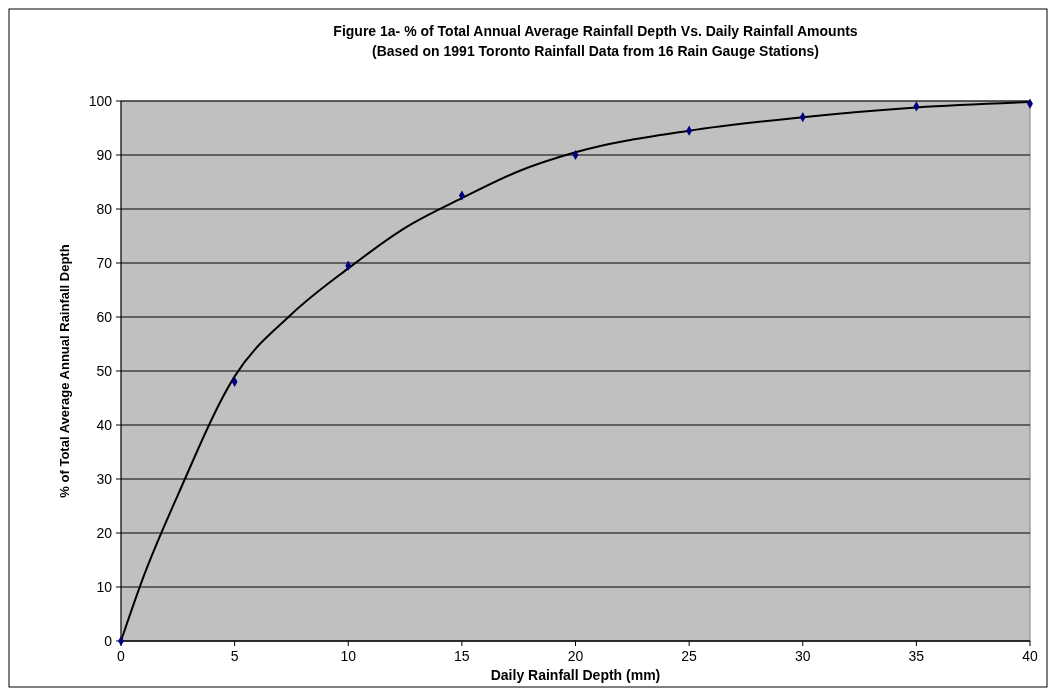 The image size is (1059, 695). I want to click on x-tick-label: 10, so click(348, 656).